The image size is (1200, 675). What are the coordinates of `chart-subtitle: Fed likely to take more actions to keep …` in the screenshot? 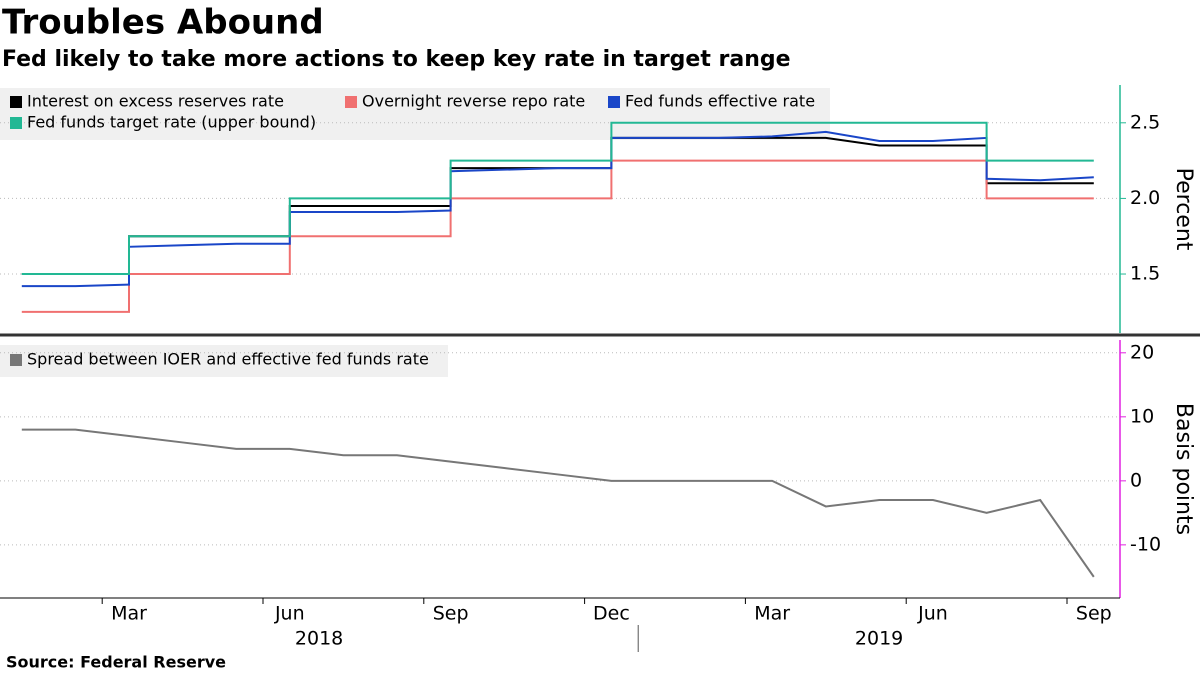 It's located at (396, 59).